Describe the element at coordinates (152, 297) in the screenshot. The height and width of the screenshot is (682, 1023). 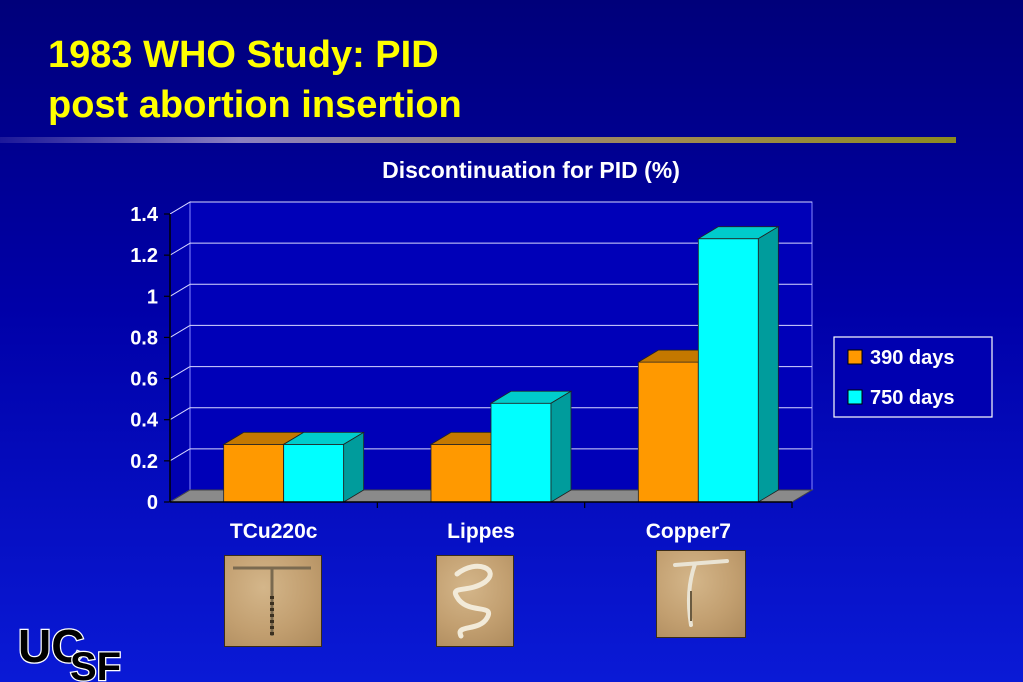
I see `y-tick-label: 1` at that location.